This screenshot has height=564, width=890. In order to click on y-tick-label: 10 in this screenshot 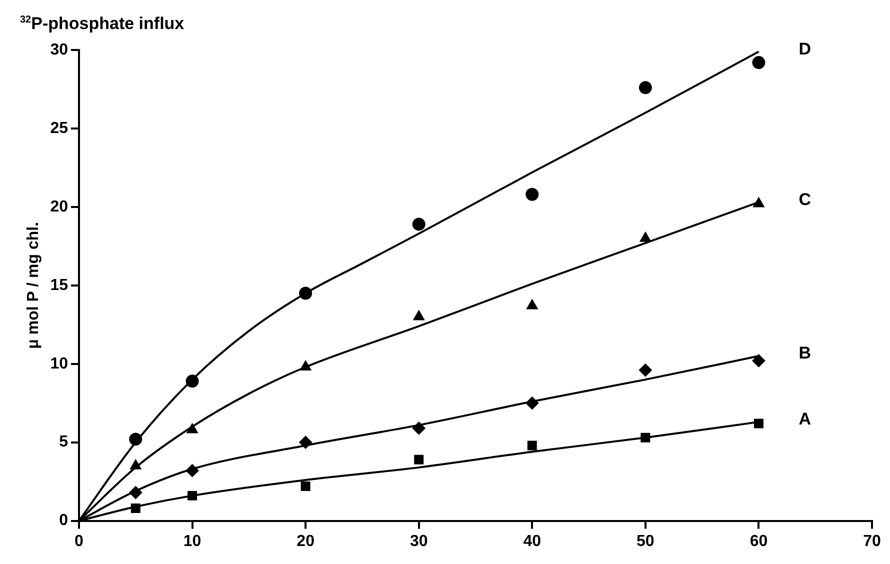, I will do `click(59, 363)`.